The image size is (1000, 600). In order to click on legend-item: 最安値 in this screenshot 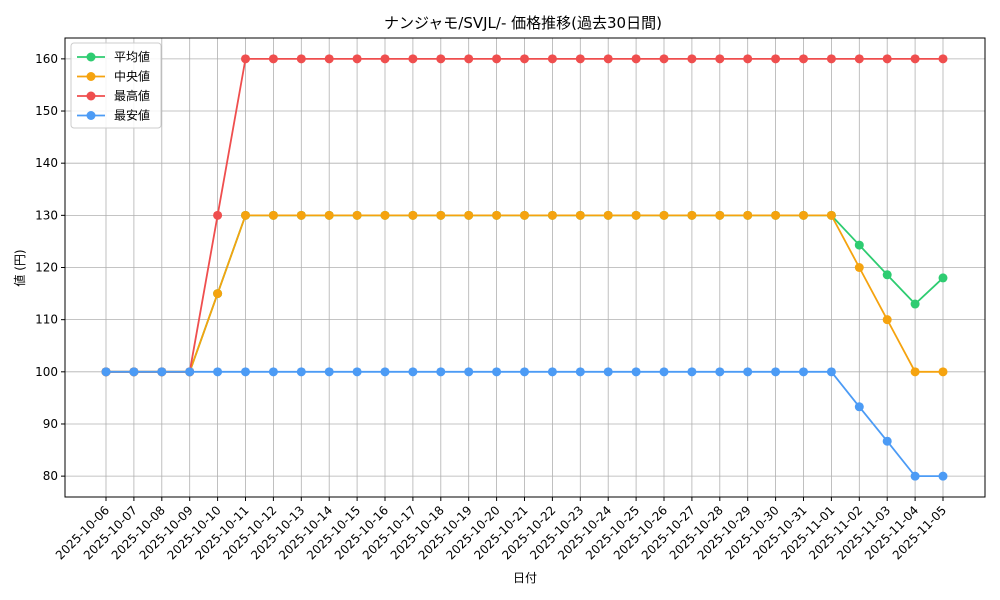, I will do `click(113, 115)`.